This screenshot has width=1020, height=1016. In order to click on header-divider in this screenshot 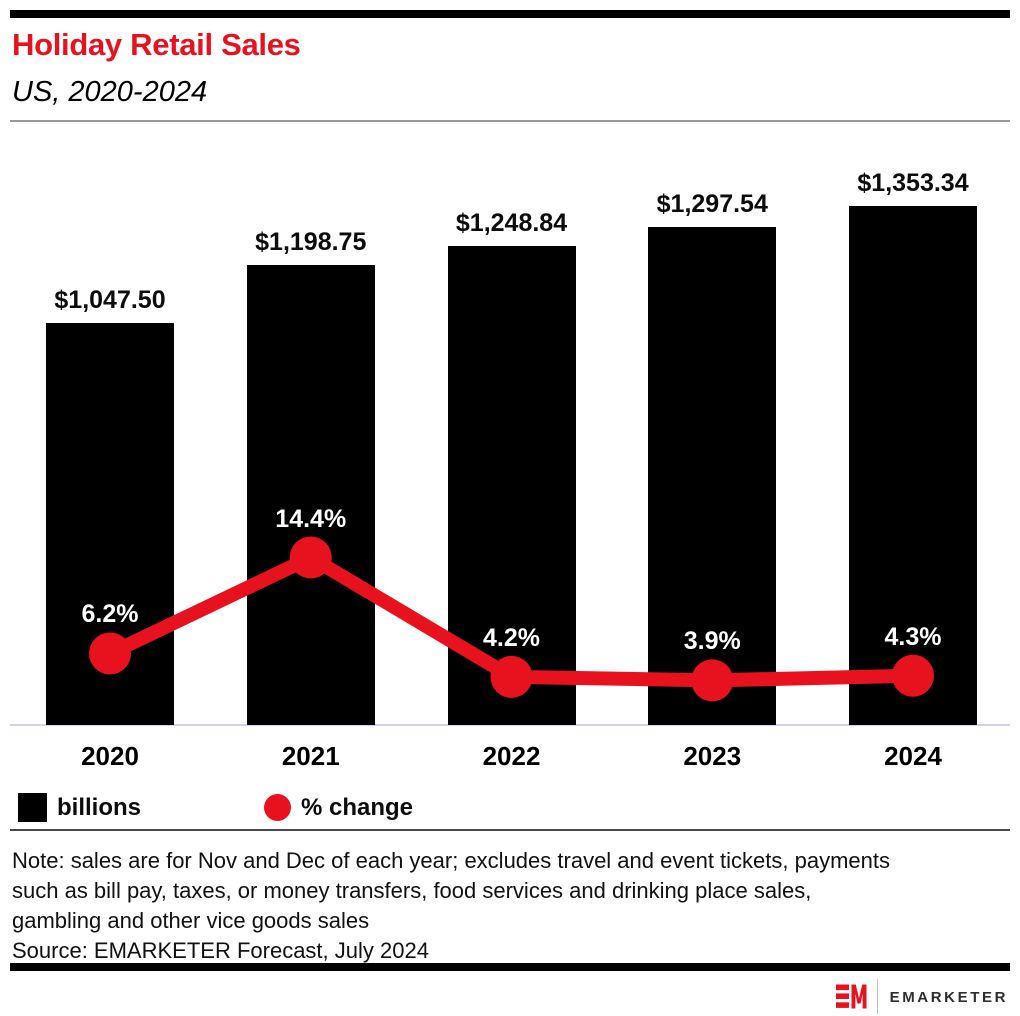, I will do `click(510, 121)`.